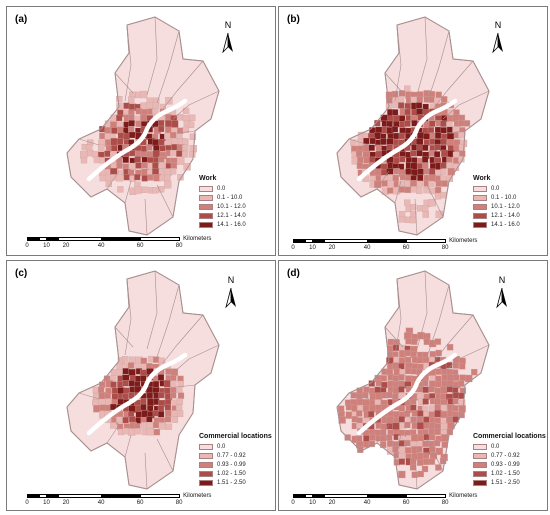  Describe the element at coordinates (137, 140) in the screenshot. I see `river` at that location.